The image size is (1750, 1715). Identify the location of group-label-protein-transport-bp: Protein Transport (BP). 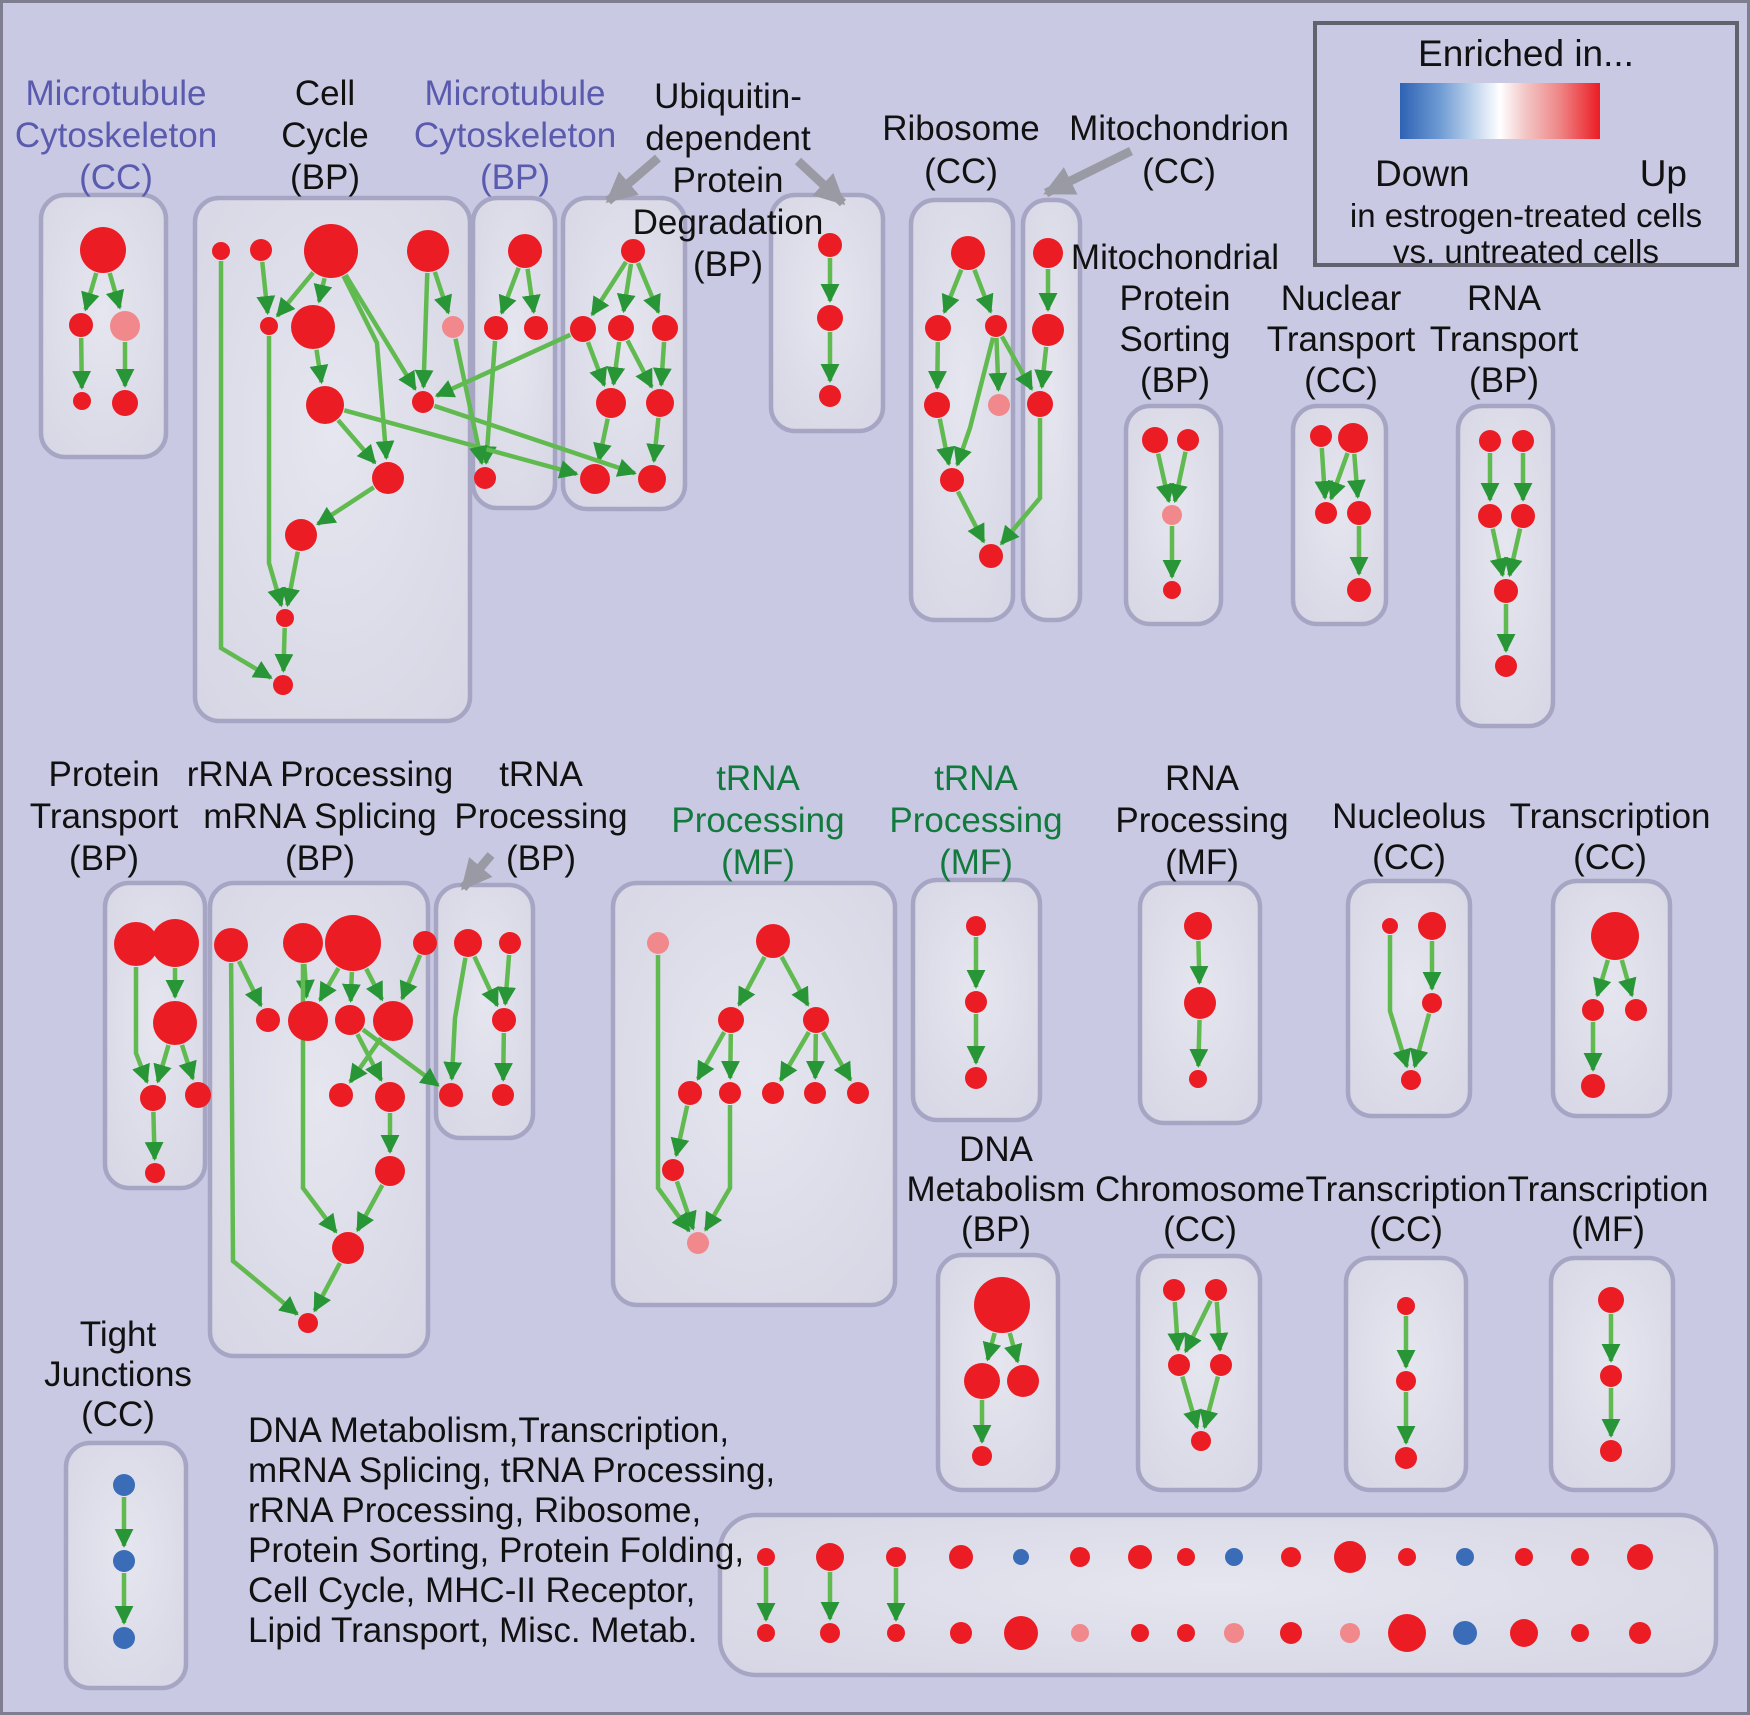
(104, 816).